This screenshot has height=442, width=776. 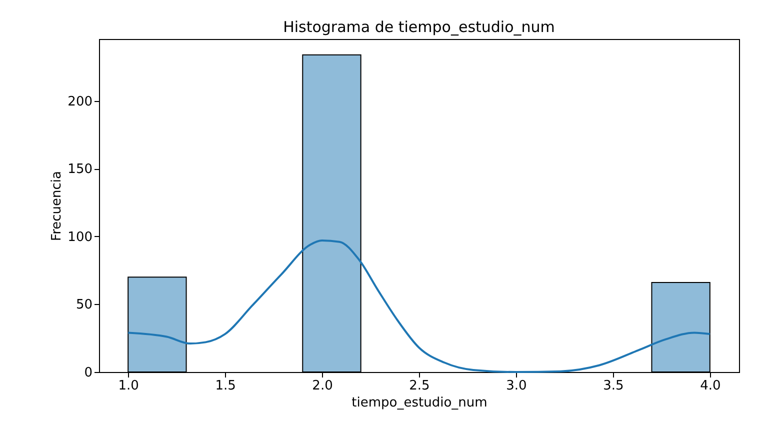 I want to click on x-tick-label: 2.5, so click(x=419, y=386).